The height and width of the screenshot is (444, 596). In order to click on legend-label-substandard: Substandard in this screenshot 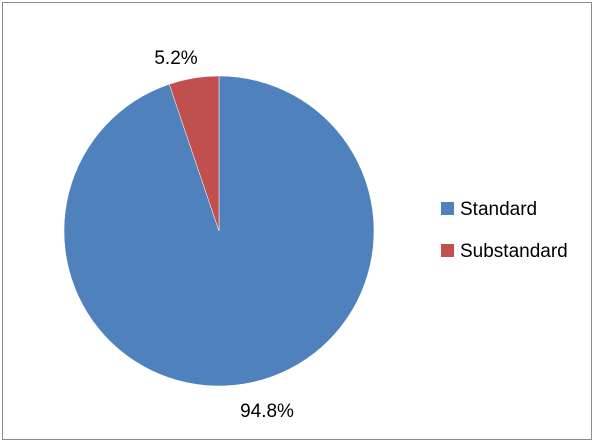, I will do `click(514, 251)`.